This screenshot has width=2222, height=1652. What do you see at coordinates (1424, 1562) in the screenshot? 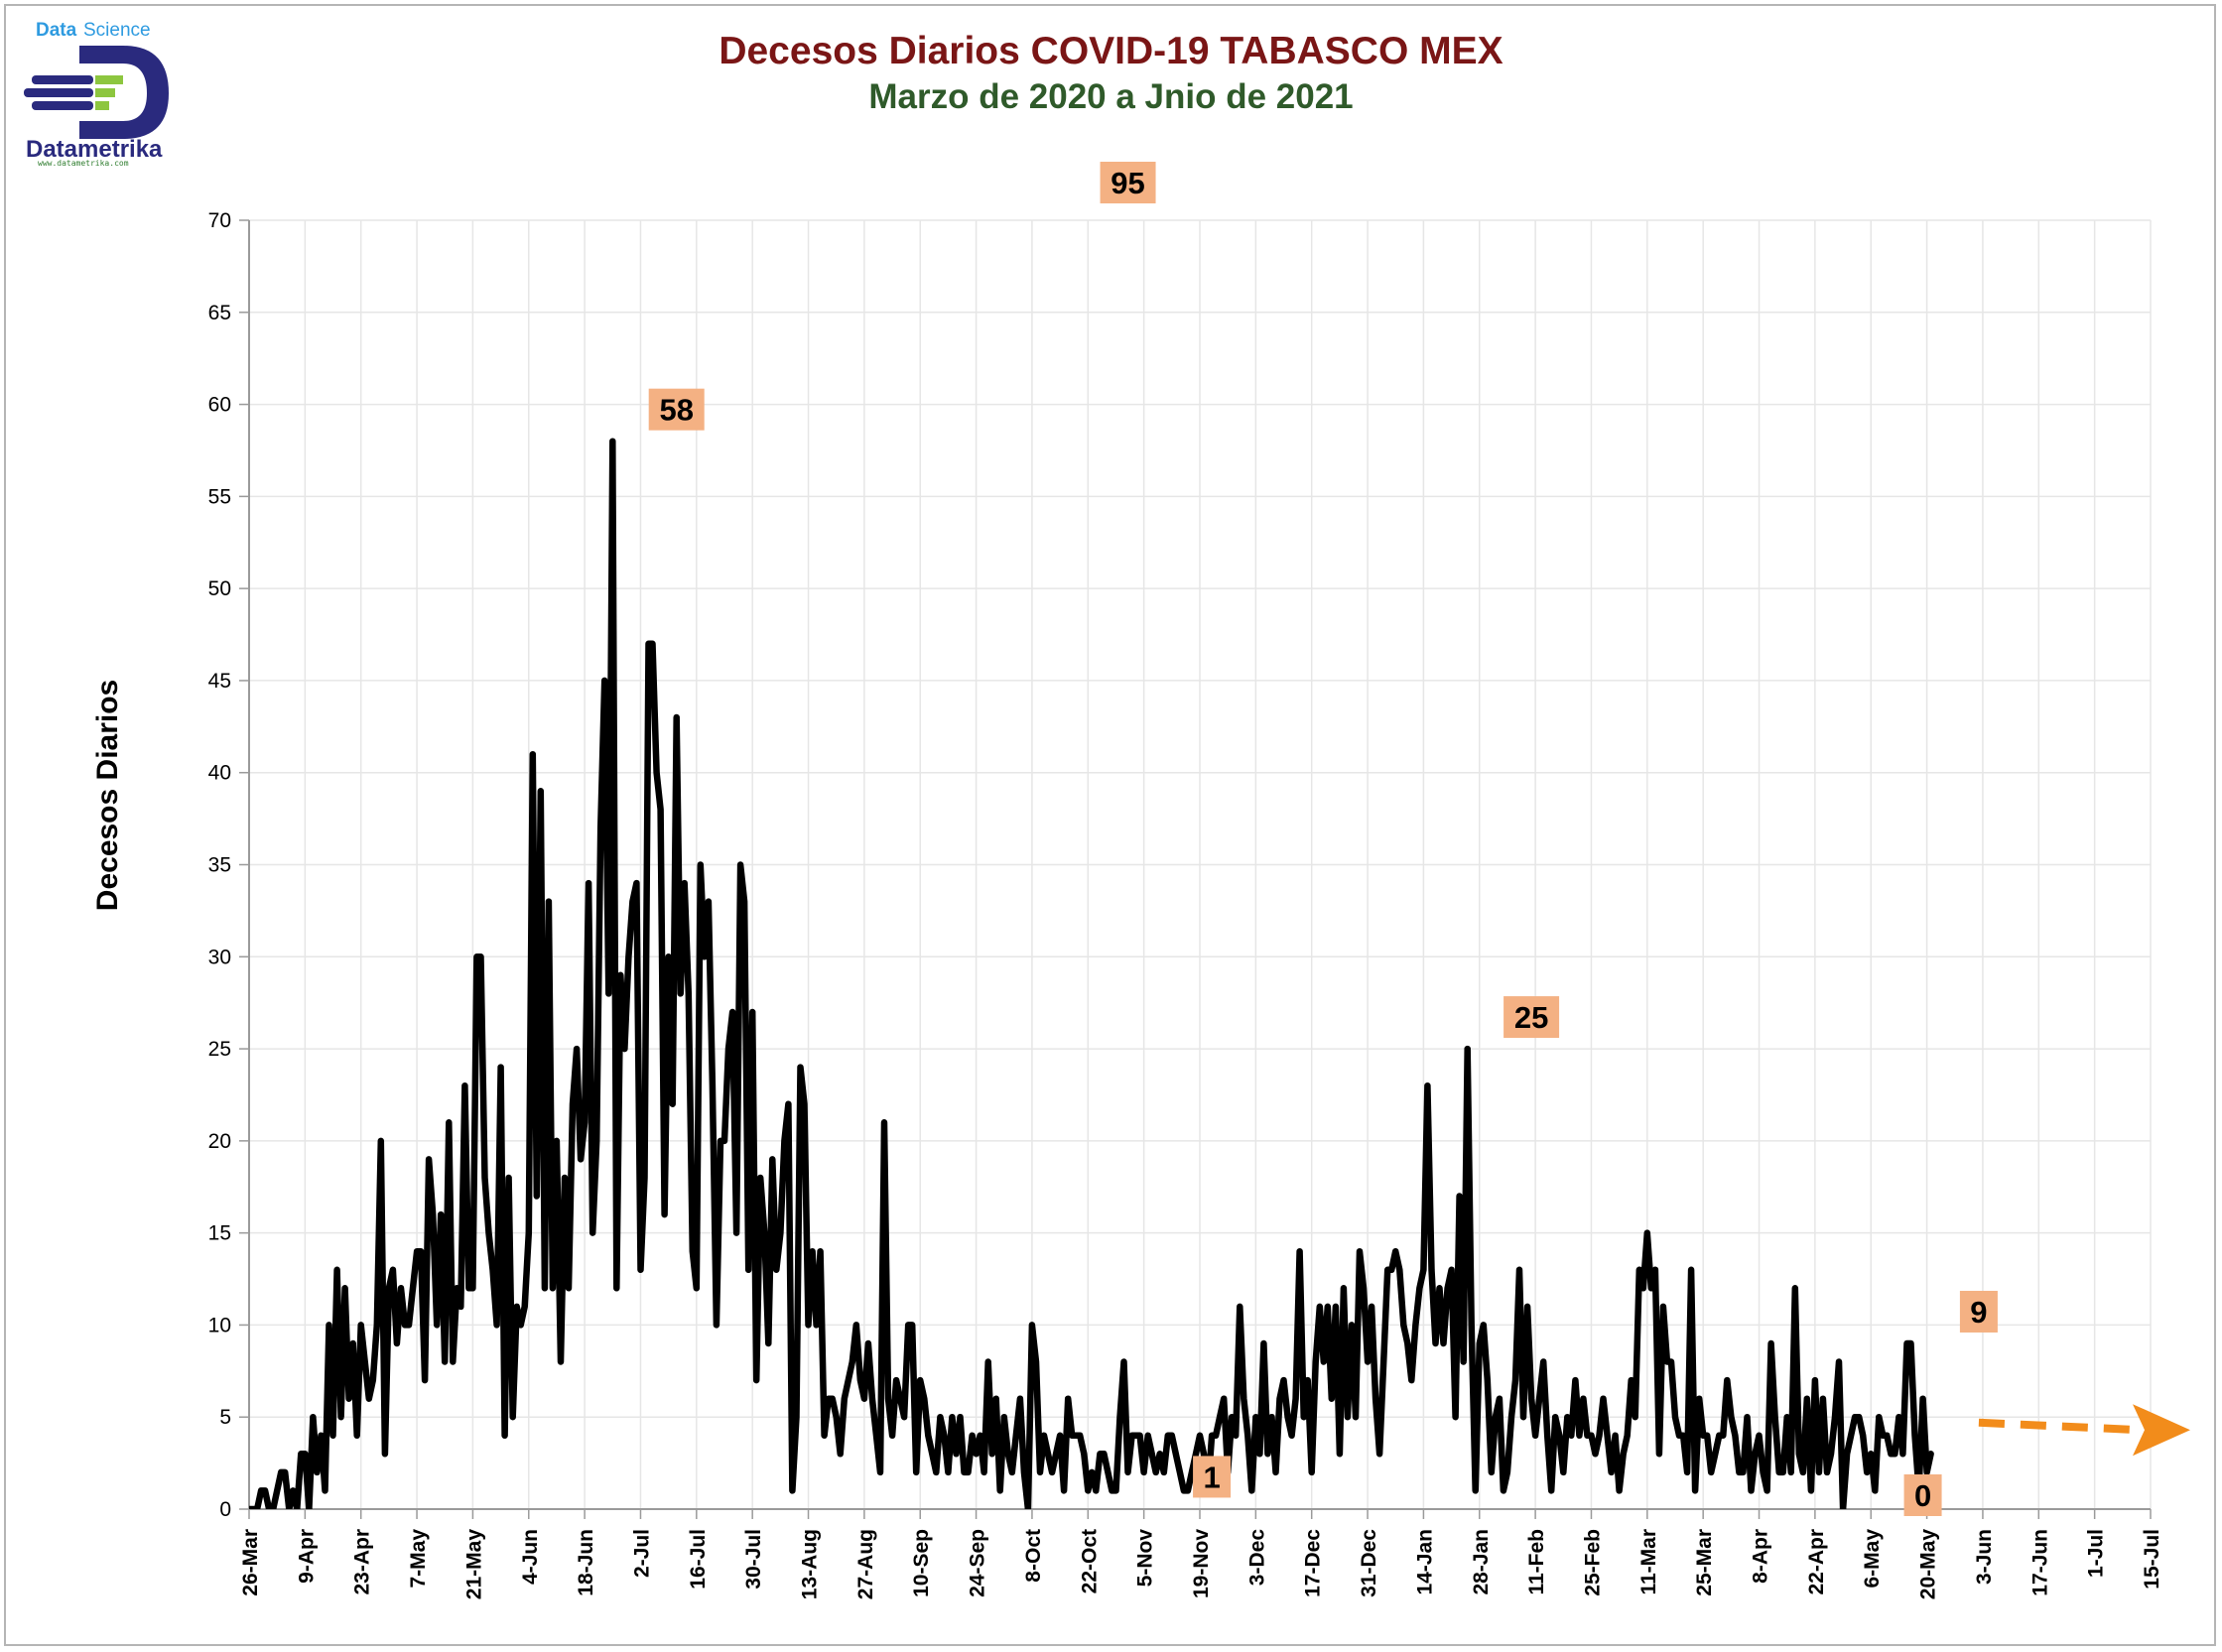
I see `x-tick-label: 14-Jan` at bounding box center [1424, 1562].